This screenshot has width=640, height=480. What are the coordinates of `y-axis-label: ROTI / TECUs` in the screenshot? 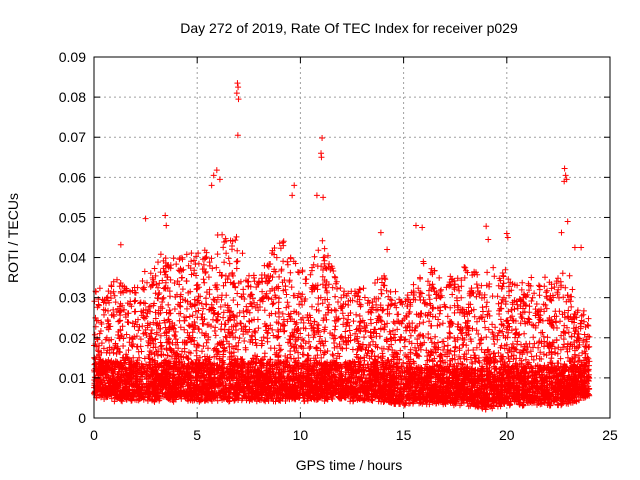 It's located at (13, 238).